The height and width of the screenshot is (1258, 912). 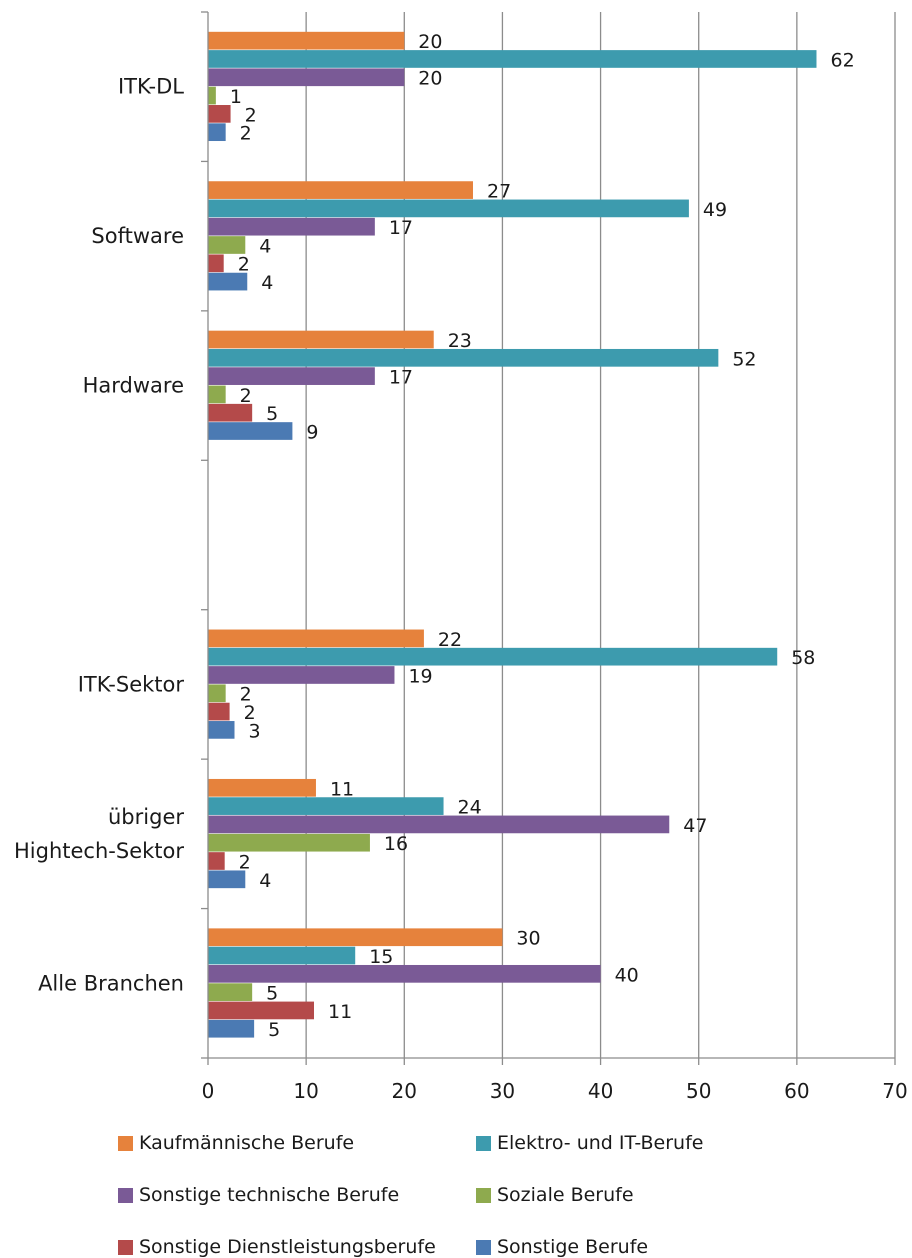 What do you see at coordinates (99, 851) in the screenshot?
I see `category-label: Hightech-Sektor` at bounding box center [99, 851].